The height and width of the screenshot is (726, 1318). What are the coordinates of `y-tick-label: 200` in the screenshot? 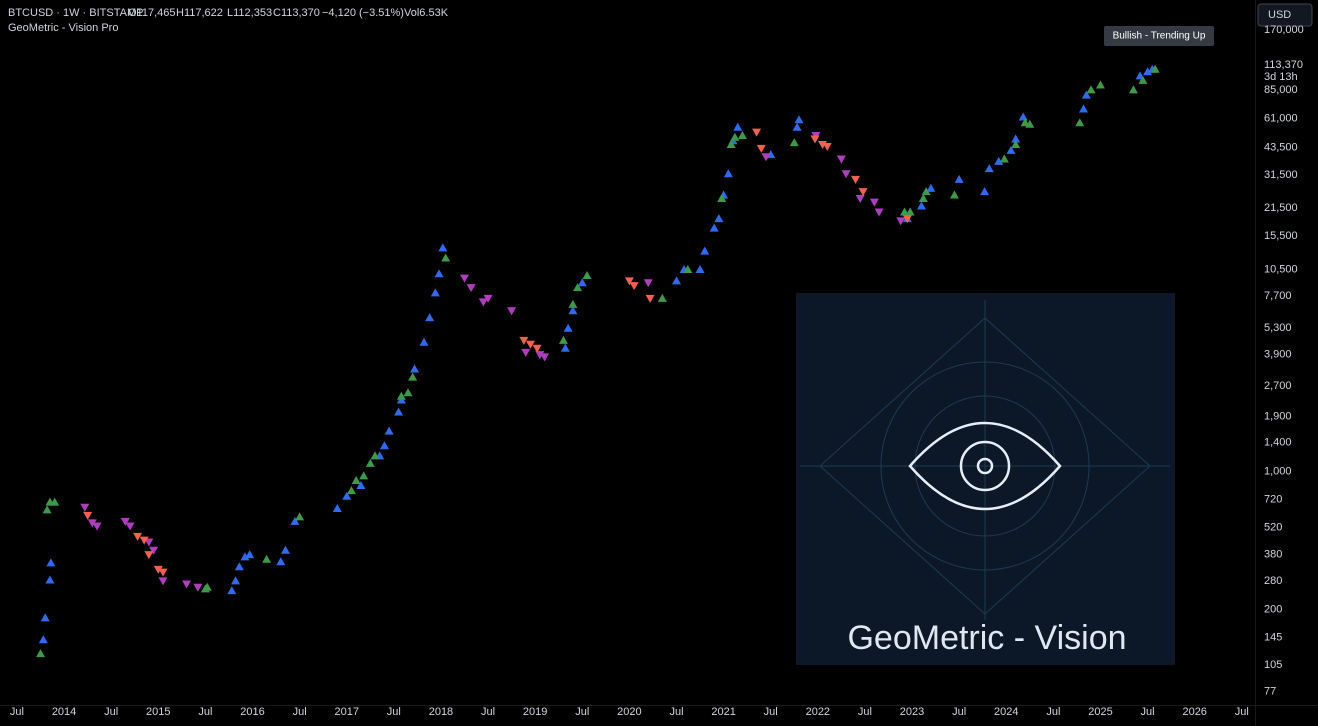 It's located at (1273, 610).